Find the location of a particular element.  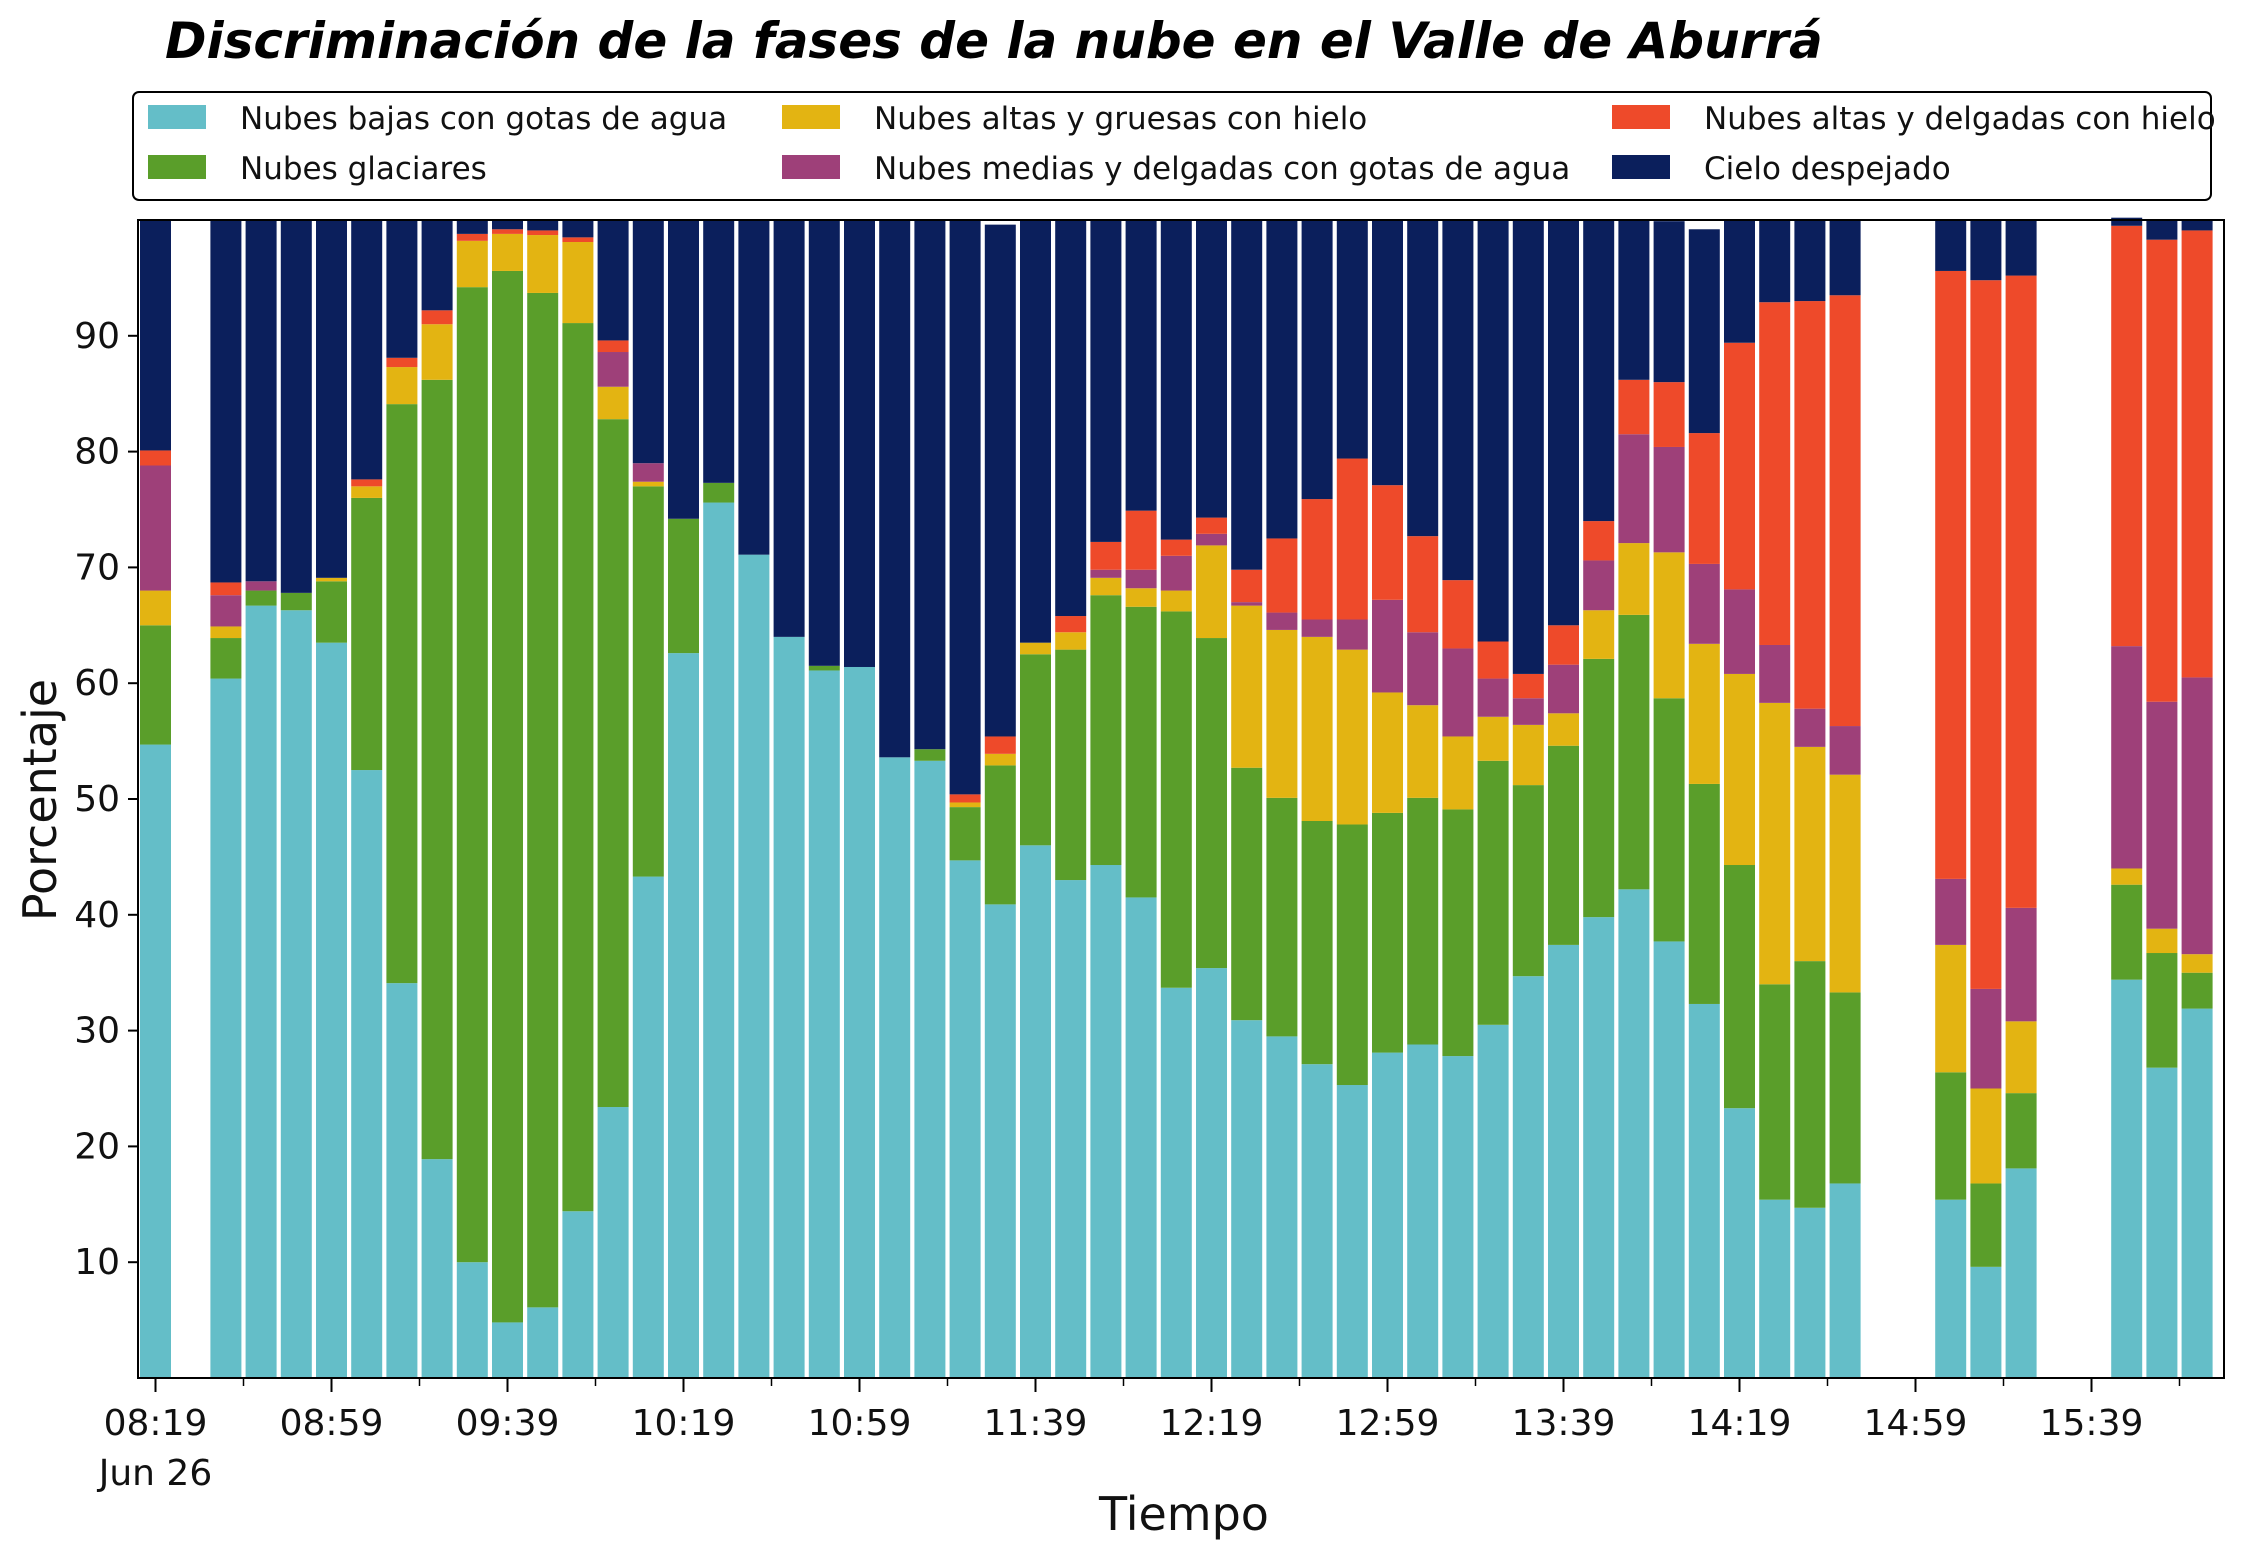

legend-label: Cielo despejado is located at coordinates (1827, 169).